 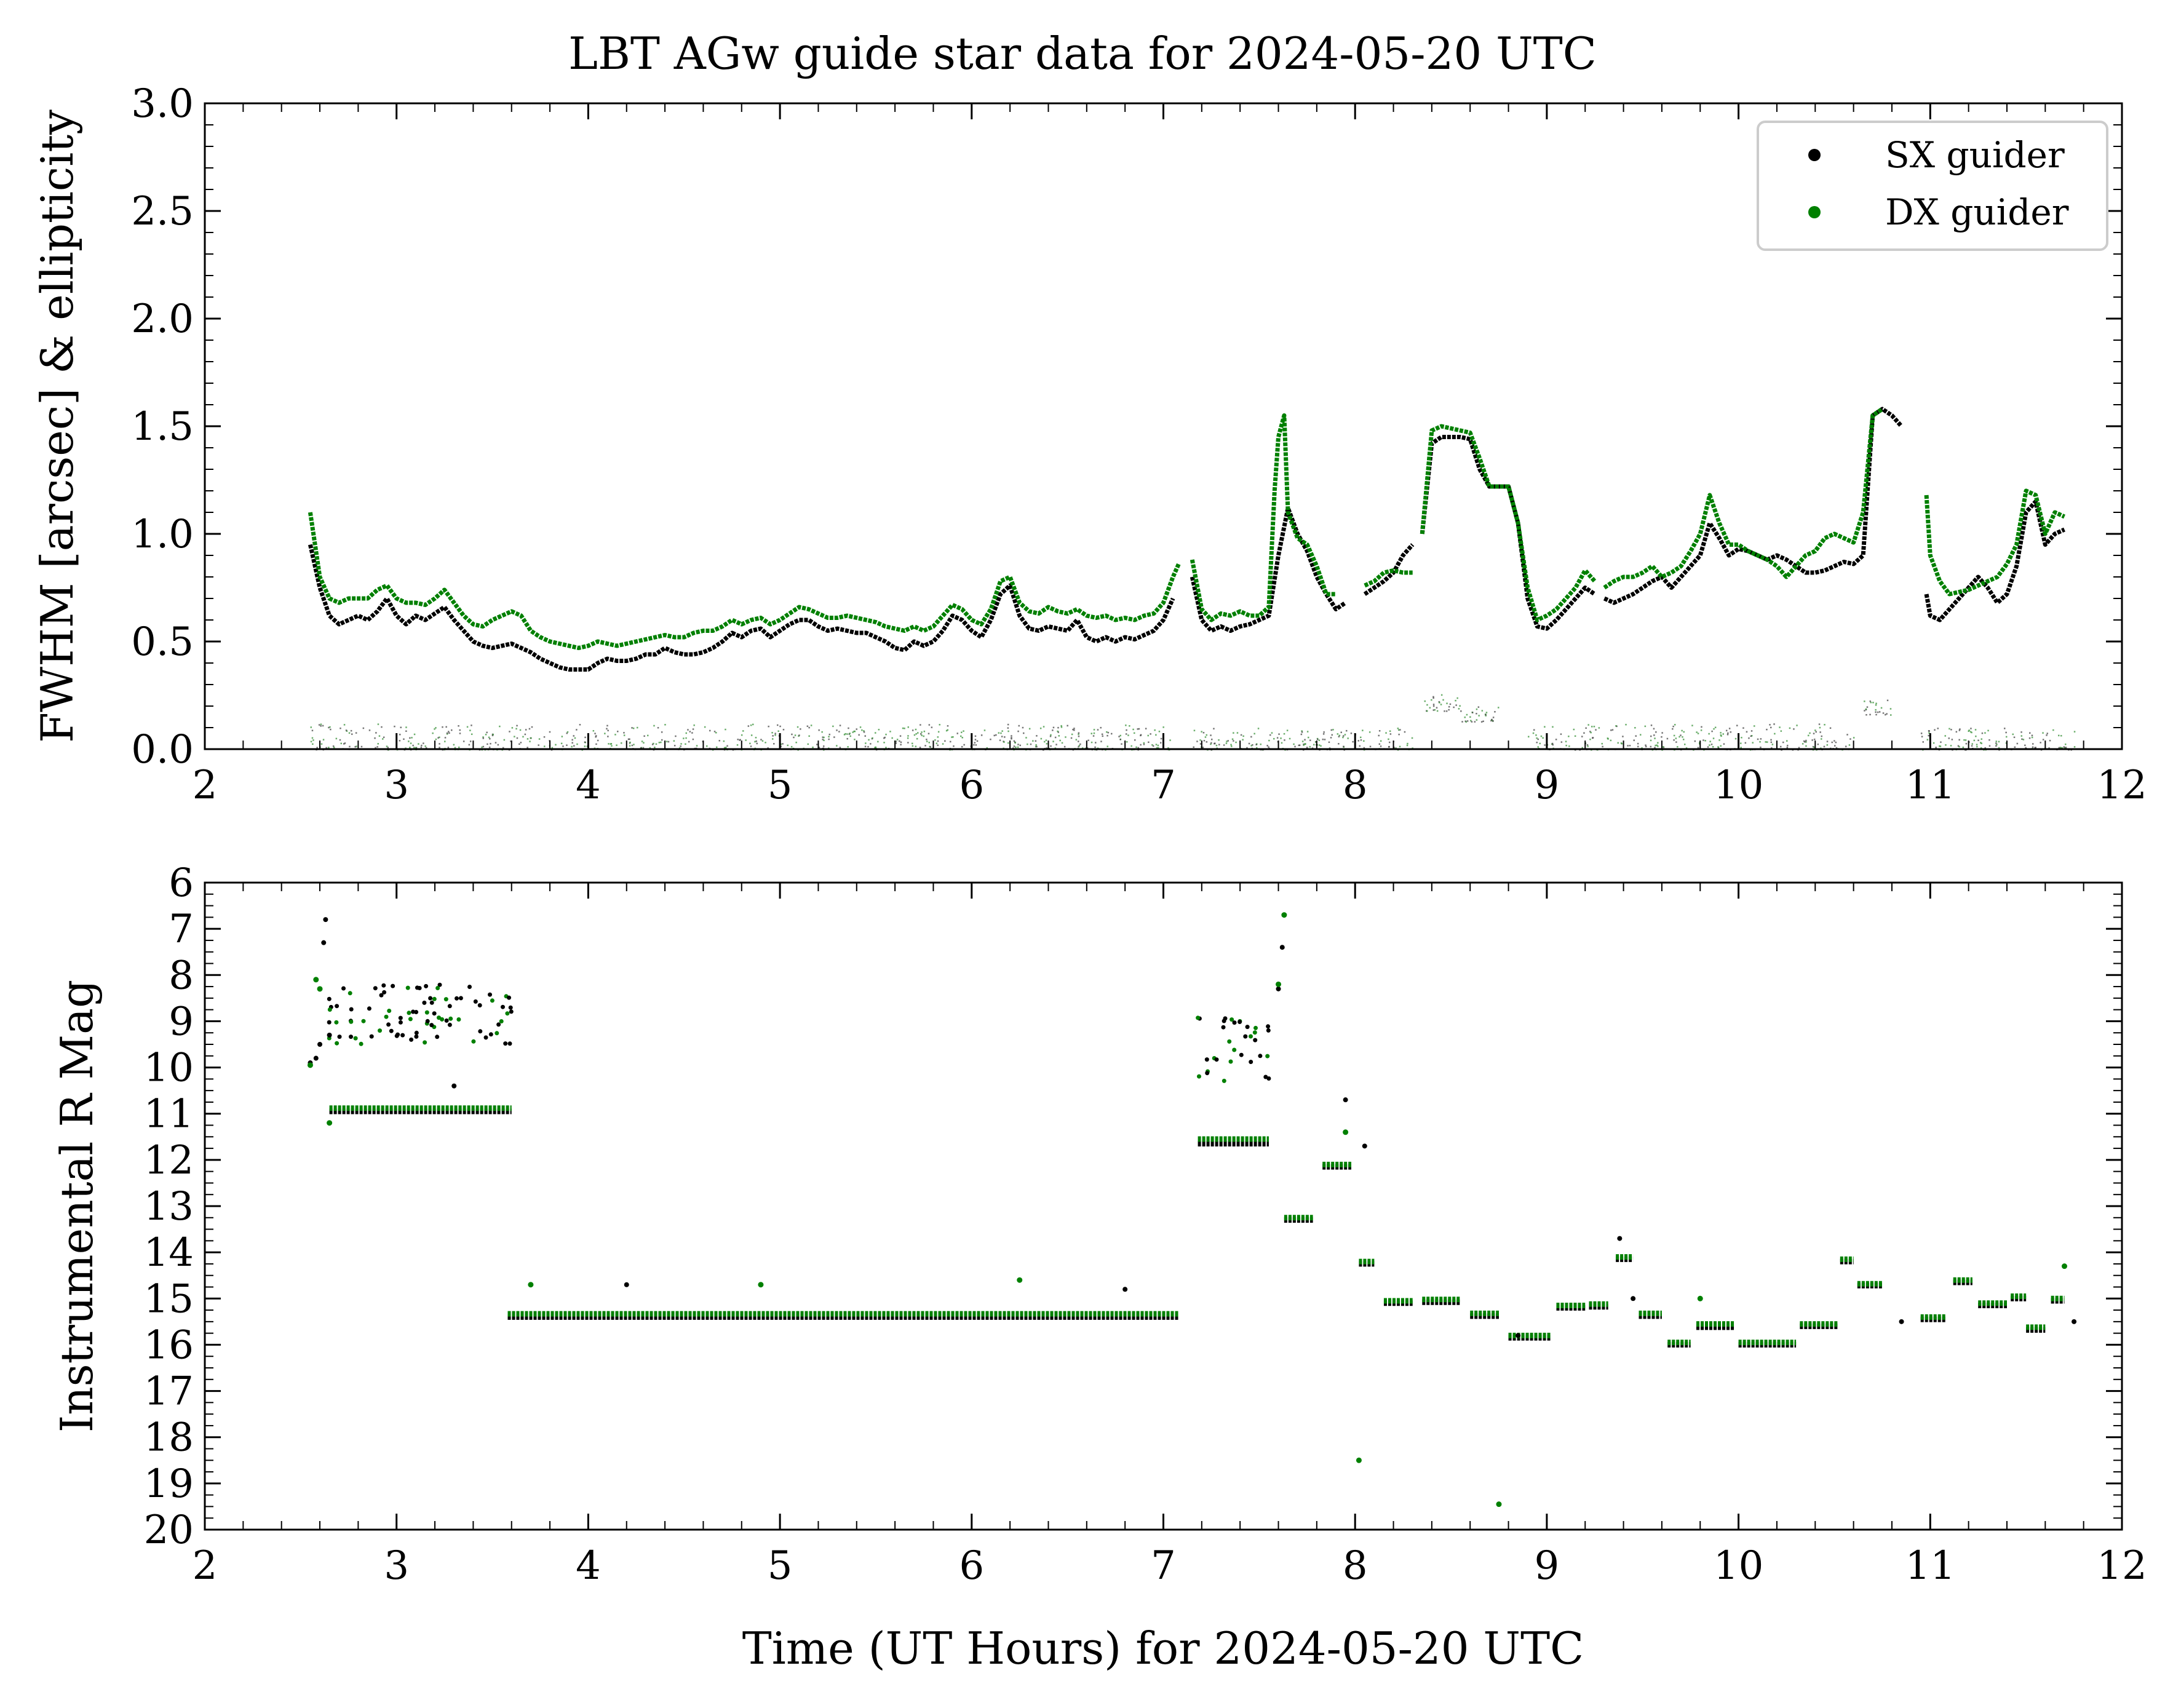 What do you see at coordinates (1753, 506) in the screenshot?
I see `sx-fwhm-segment` at bounding box center [1753, 506].